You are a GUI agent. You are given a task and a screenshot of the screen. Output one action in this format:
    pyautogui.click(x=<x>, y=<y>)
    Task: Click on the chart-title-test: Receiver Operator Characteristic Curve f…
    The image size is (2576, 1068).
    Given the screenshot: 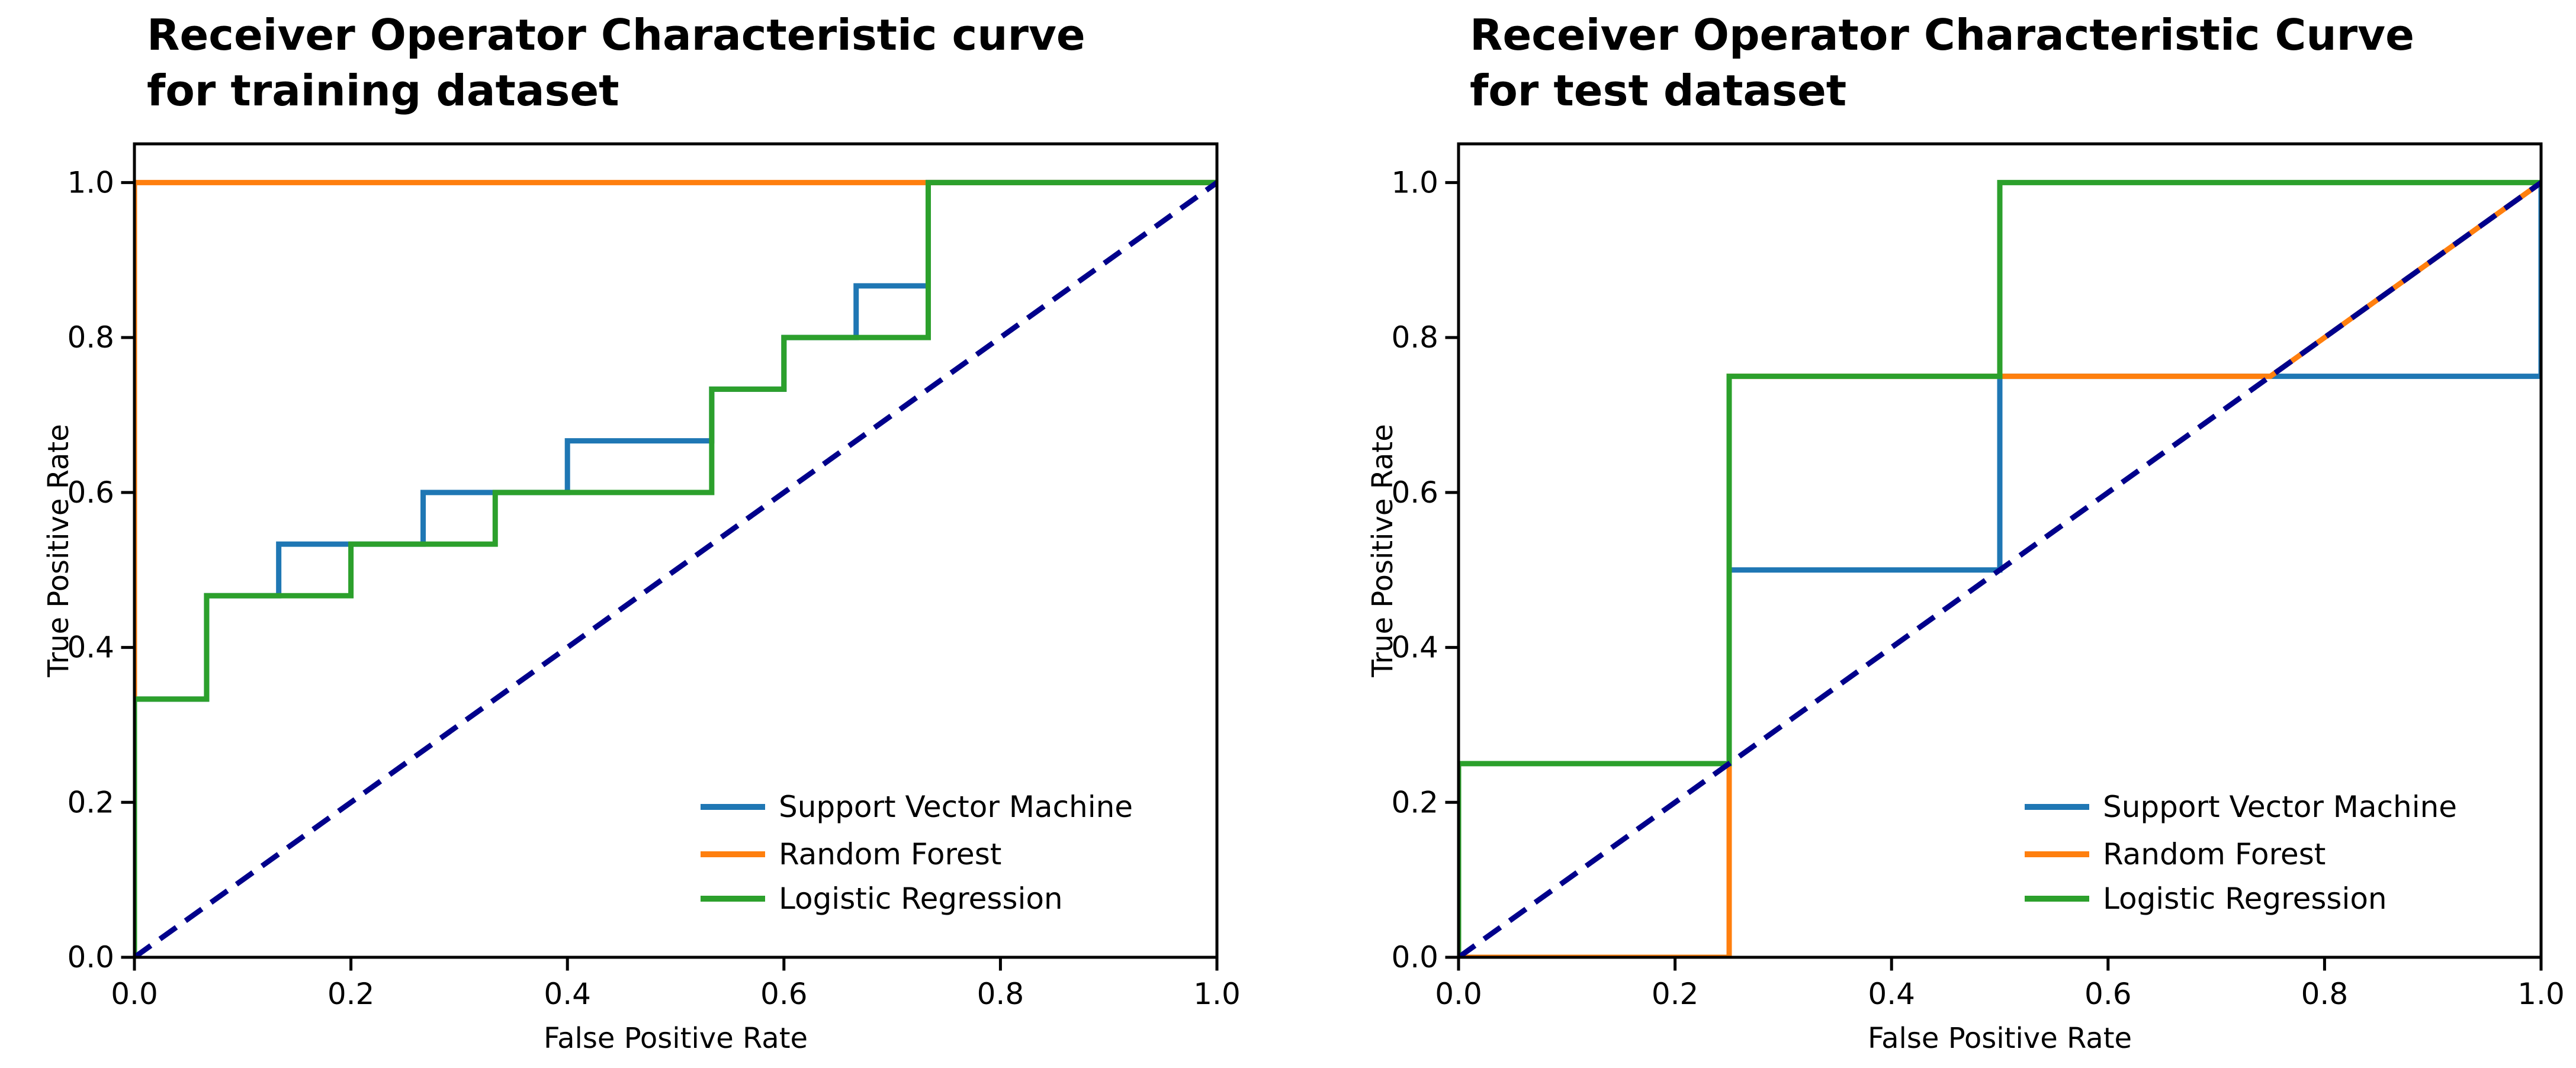 What is the action you would take?
    pyautogui.click(x=1942, y=62)
    